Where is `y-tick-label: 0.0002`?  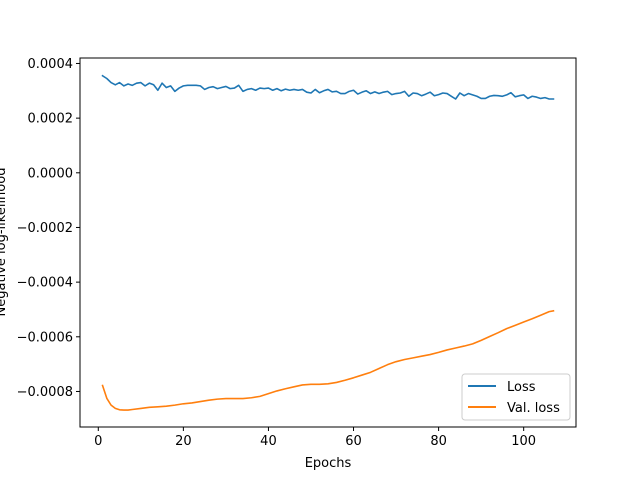 y-tick-label: 0.0002 is located at coordinates (51, 119).